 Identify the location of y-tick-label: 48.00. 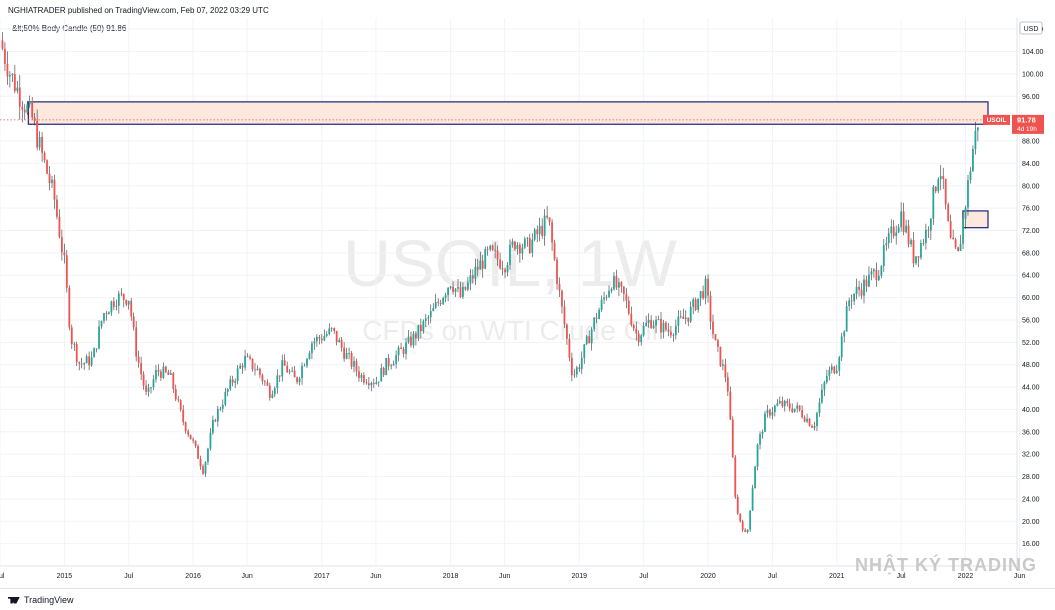
(1031, 365).